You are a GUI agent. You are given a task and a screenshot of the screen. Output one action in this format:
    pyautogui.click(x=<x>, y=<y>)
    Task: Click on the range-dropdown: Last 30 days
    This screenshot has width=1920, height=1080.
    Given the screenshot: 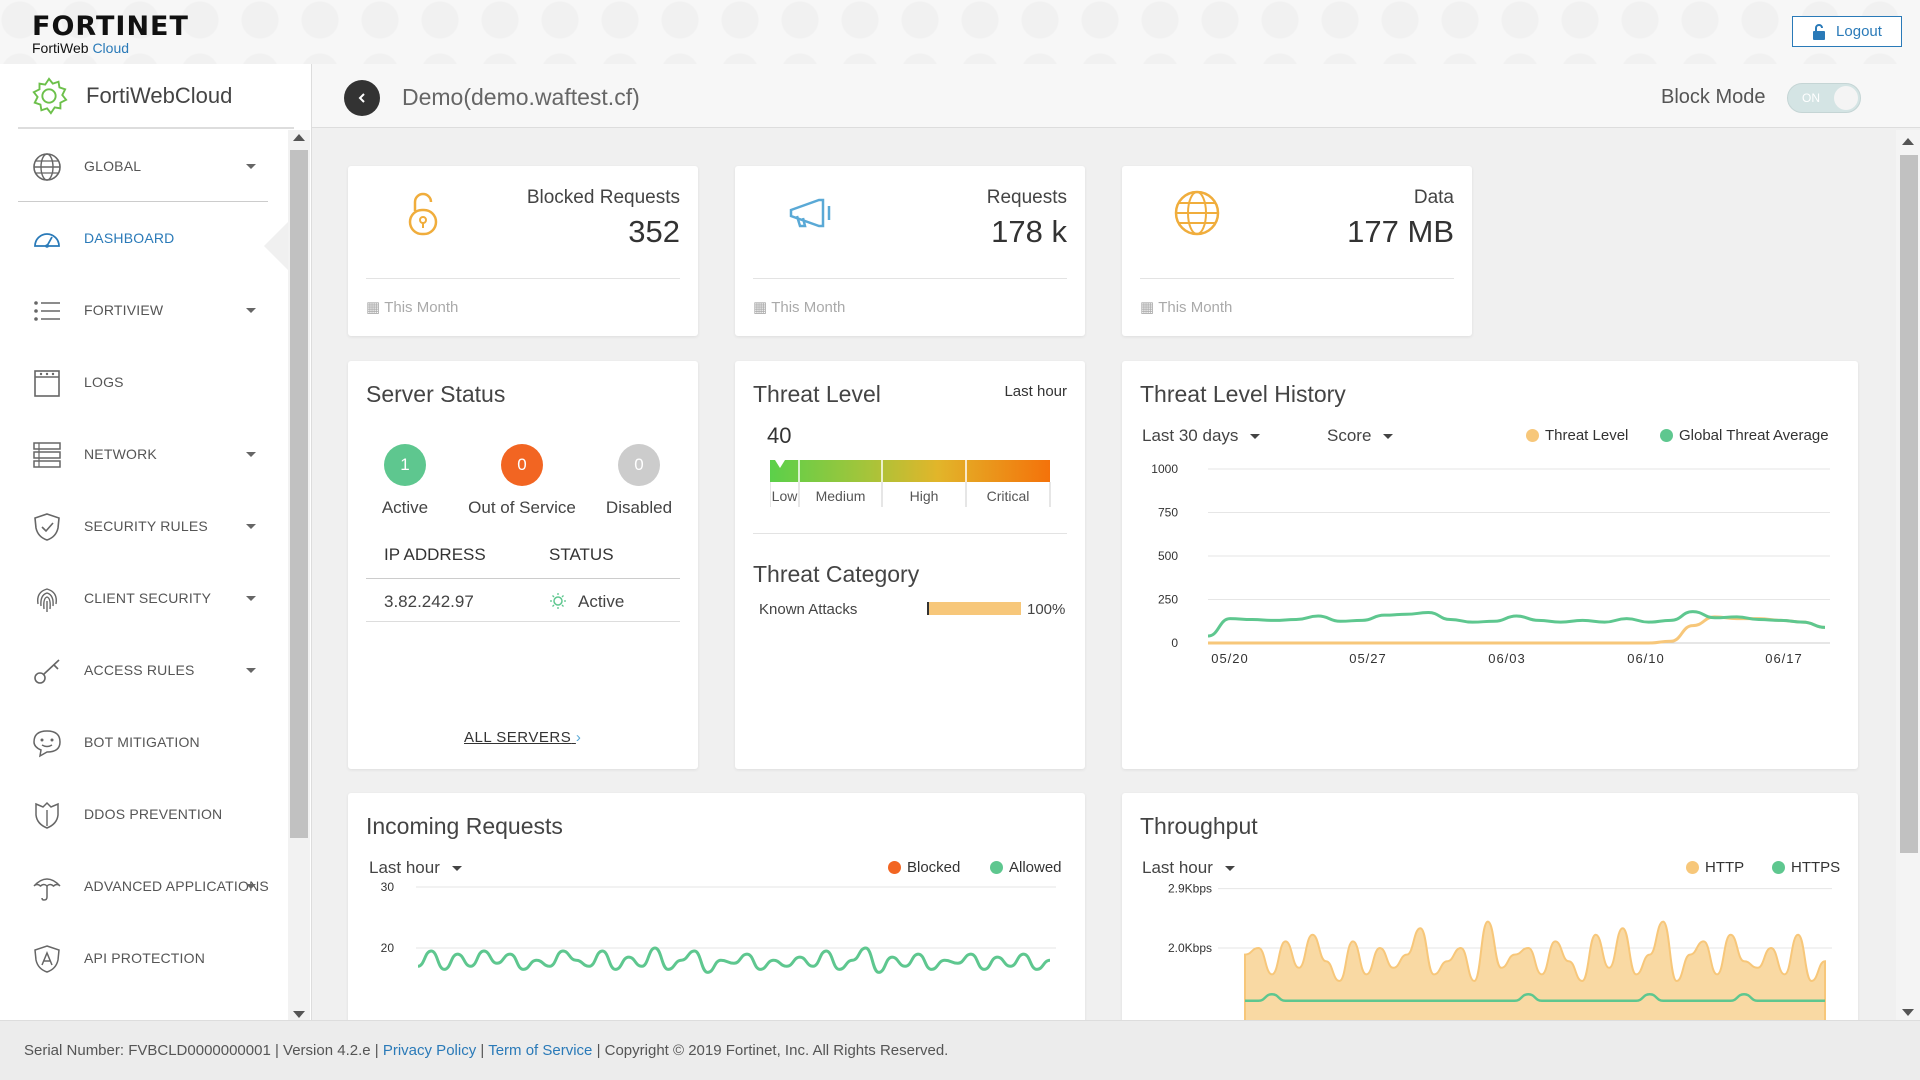 What is the action you would take?
    pyautogui.click(x=1201, y=436)
    